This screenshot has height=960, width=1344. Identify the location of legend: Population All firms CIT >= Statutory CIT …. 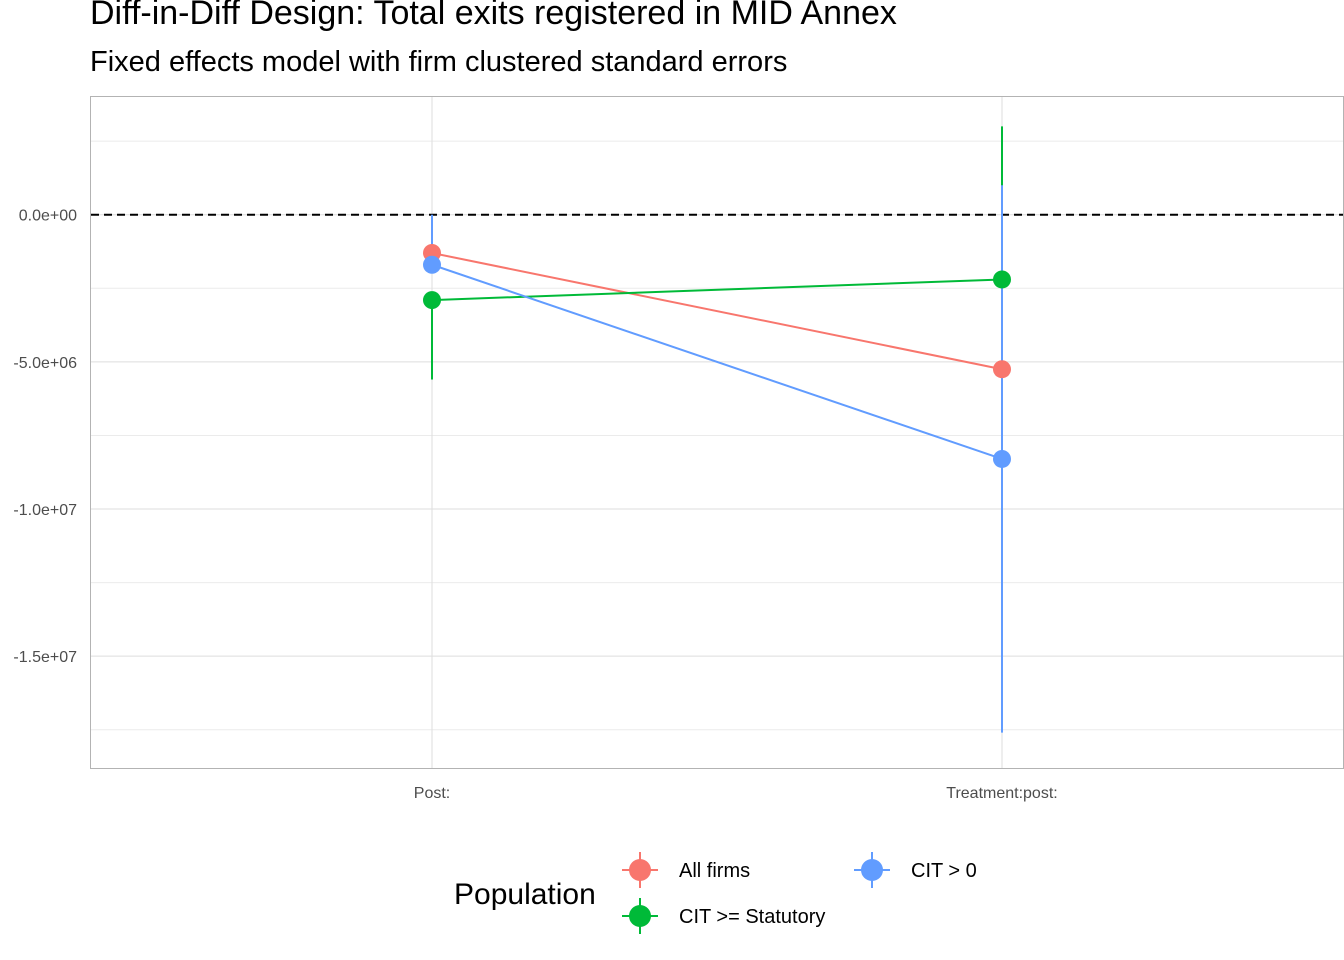
(715, 893).